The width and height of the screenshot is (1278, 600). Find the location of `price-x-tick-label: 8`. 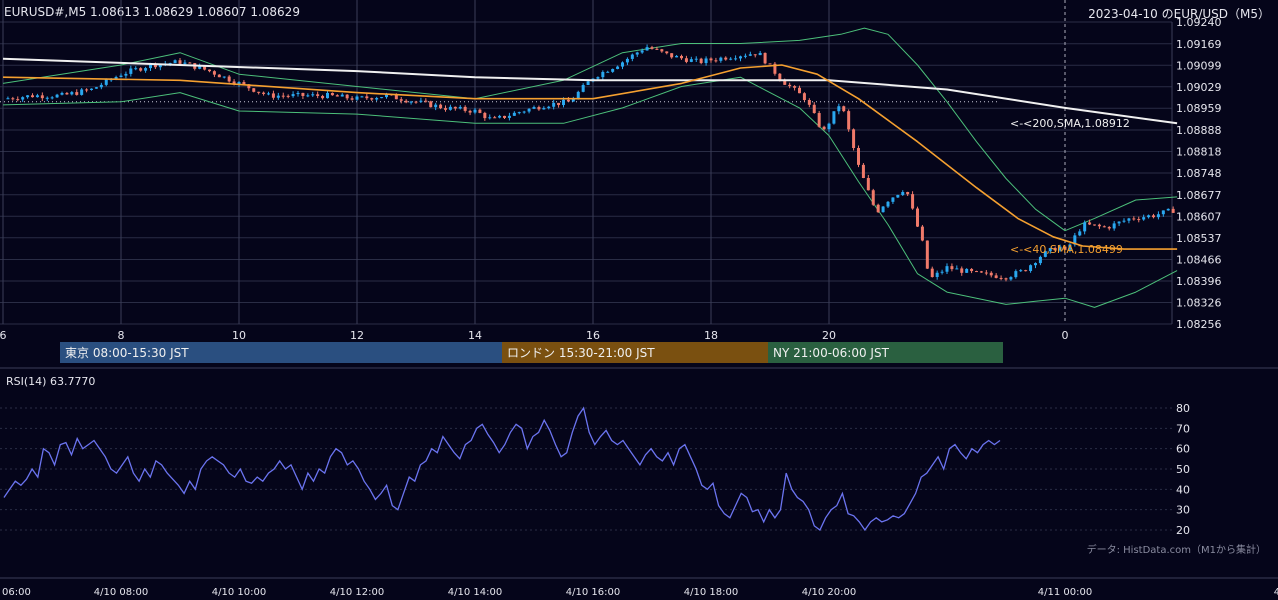

price-x-tick-label: 8 is located at coordinates (121, 335).